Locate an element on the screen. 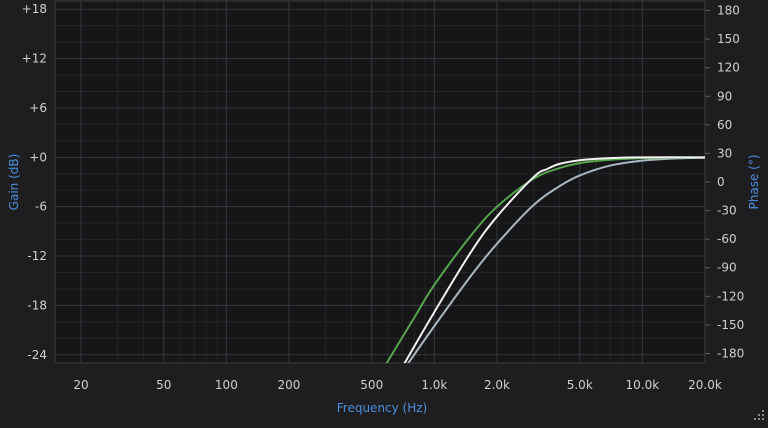 Image resolution: width=768 pixels, height=428 pixels. x-tick-label: 5.0k is located at coordinates (580, 385).